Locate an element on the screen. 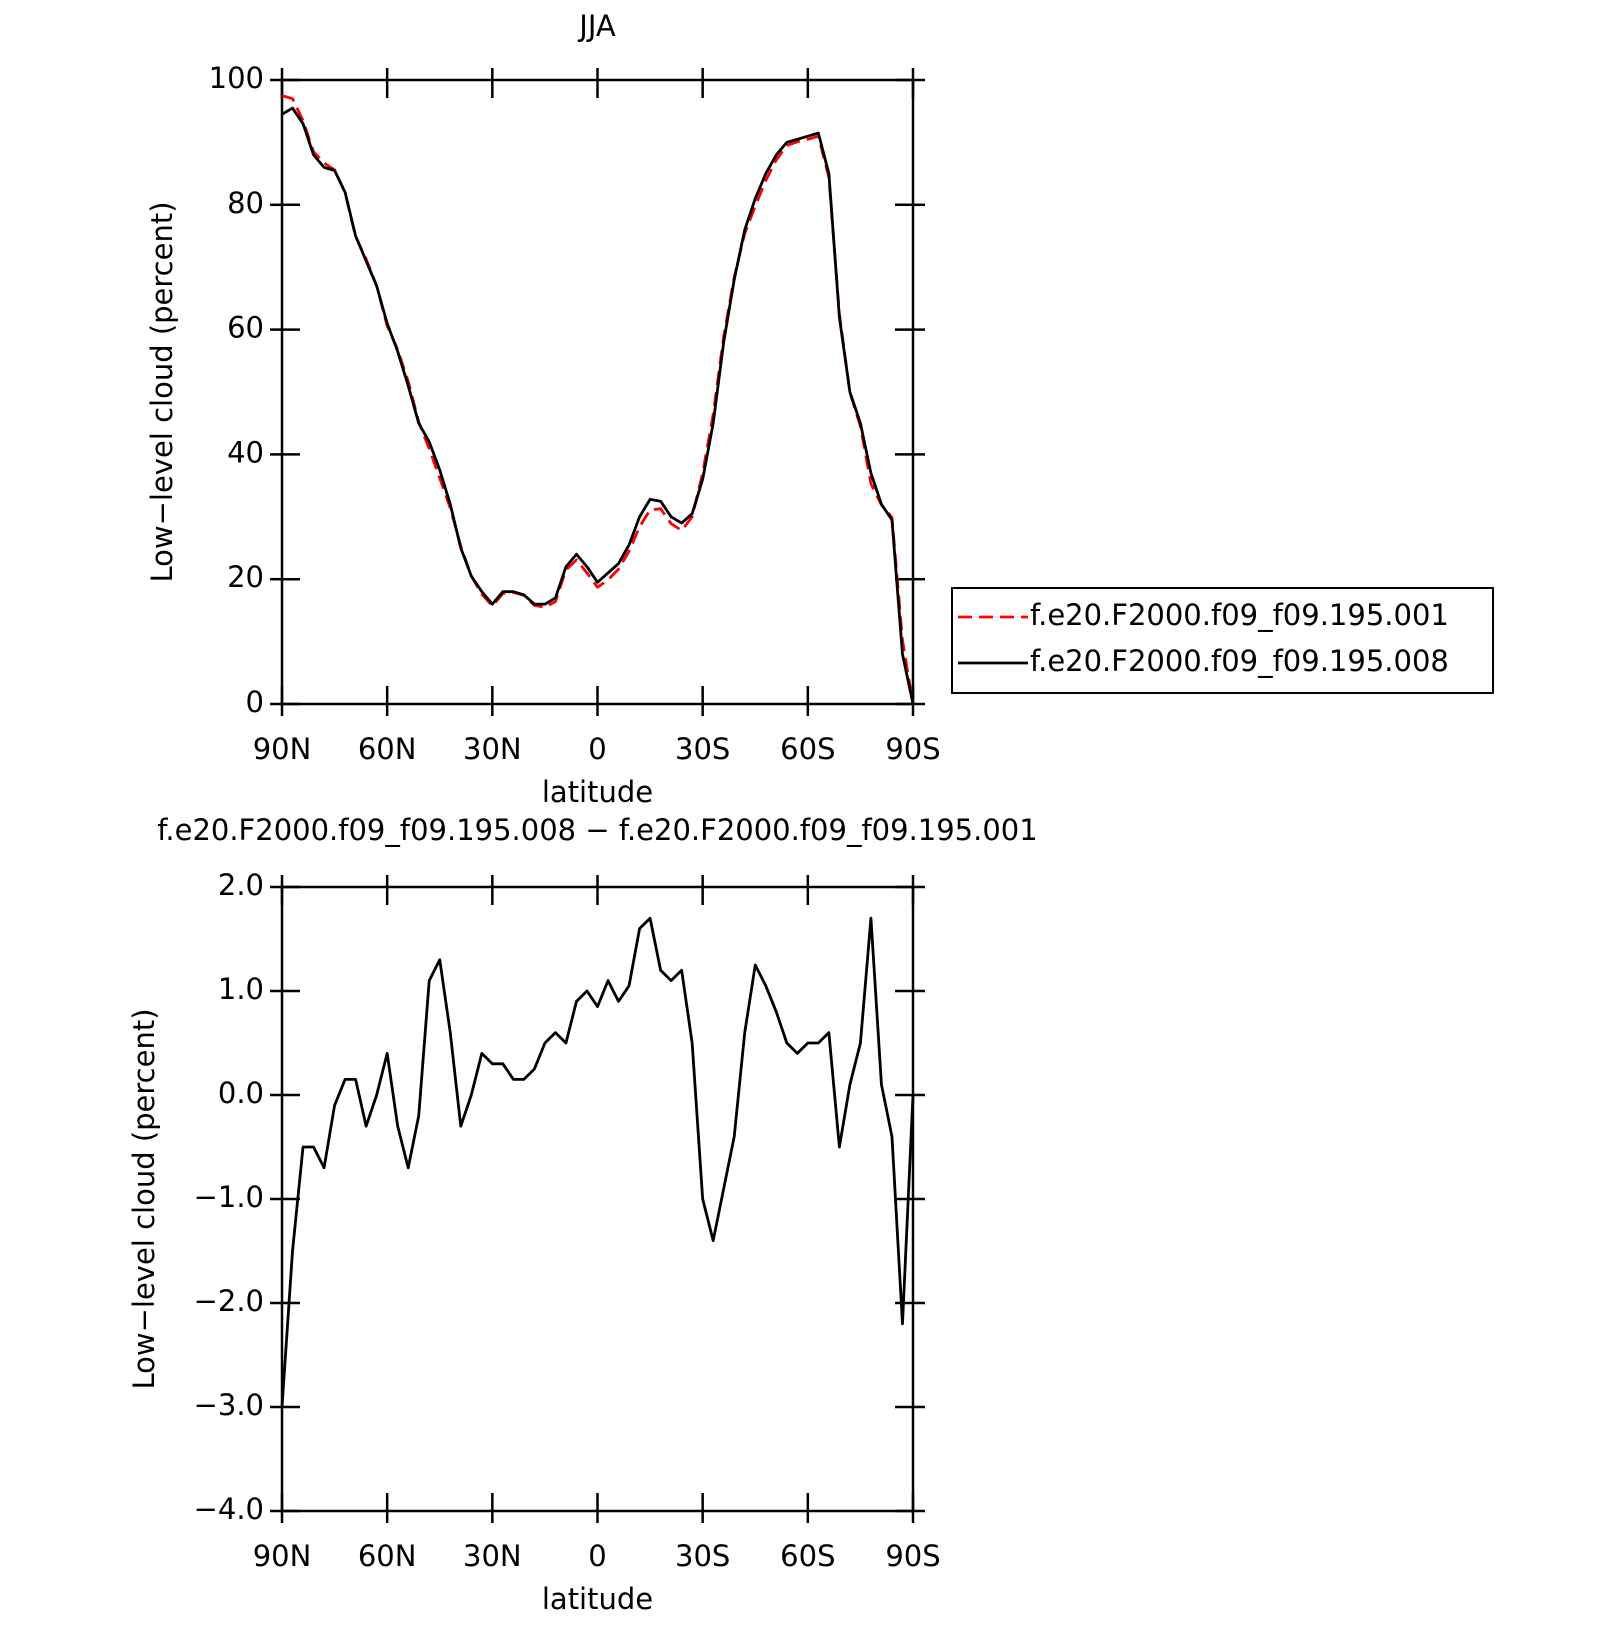 This screenshot has height=1635, width=1597. y-tick-label: 60 is located at coordinates (245, 328).